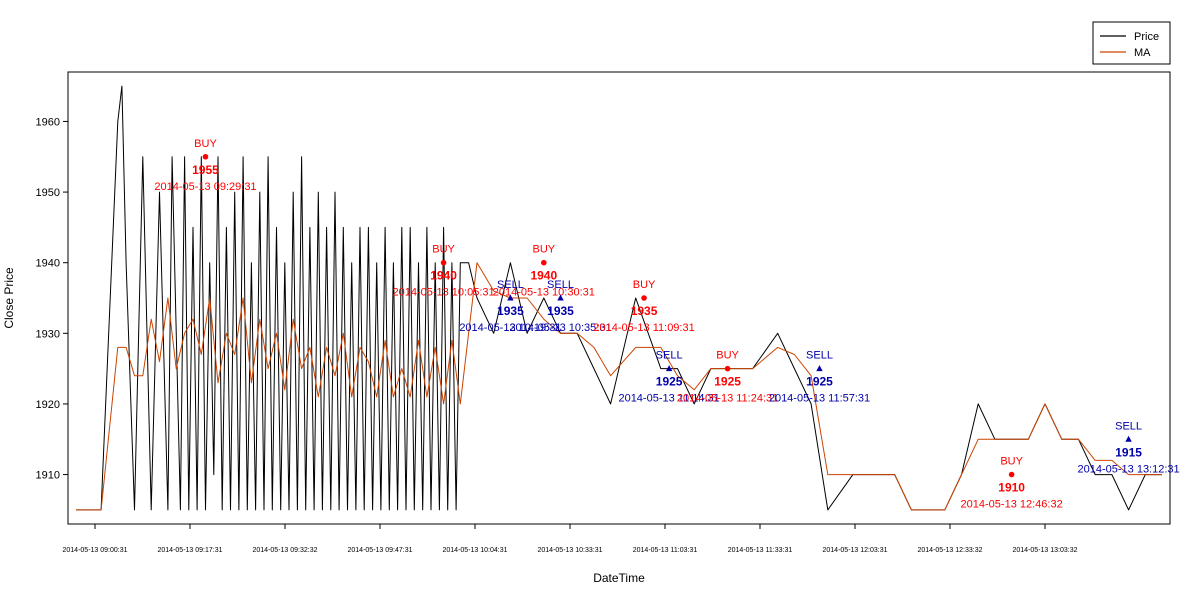 The image size is (1200, 600). I want to click on y-tick-label: 1930, so click(48, 334).